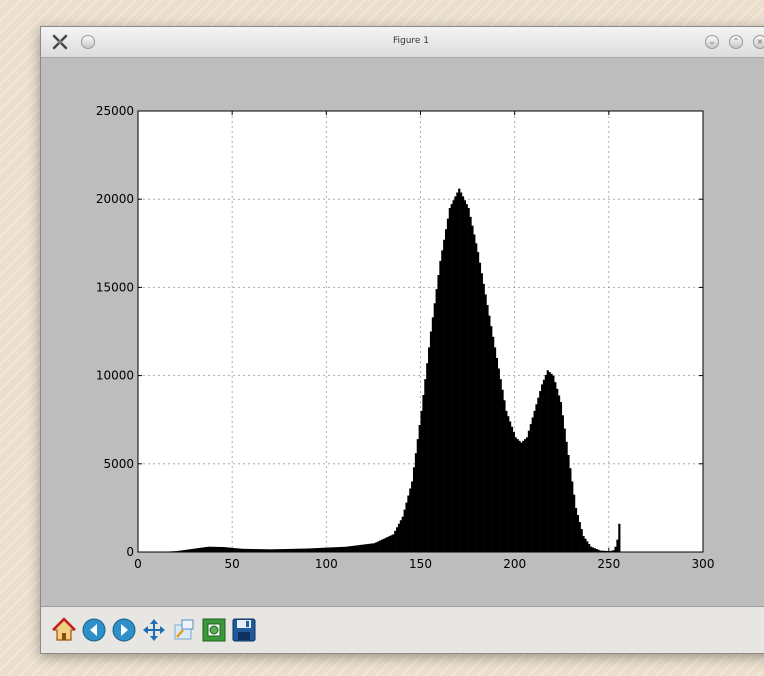  Describe the element at coordinates (115, 111) in the screenshot. I see `y-tick-label: 25000` at that location.